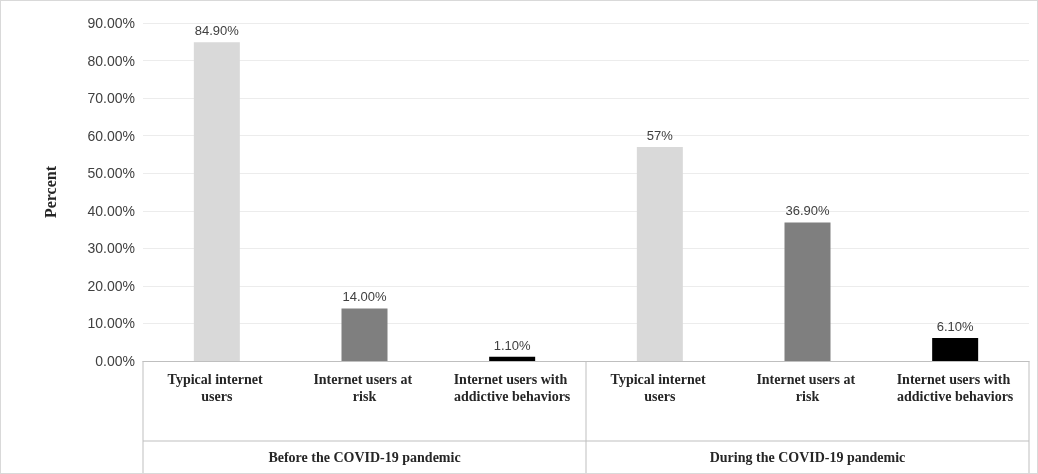 This screenshot has width=1038, height=474. What do you see at coordinates (115, 361) in the screenshot?
I see `y-tick-label: 0.00%` at bounding box center [115, 361].